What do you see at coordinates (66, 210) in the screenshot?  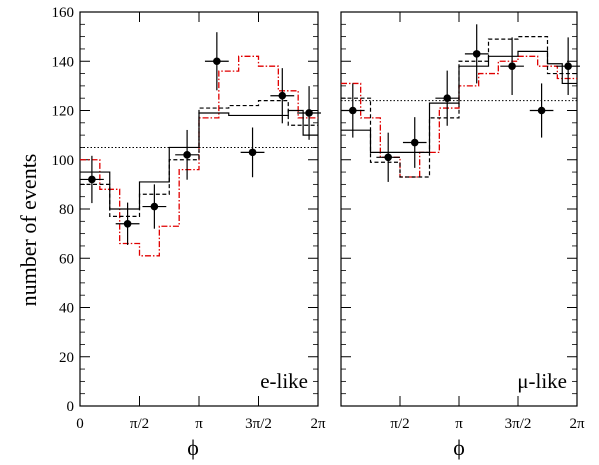 I see `y-tick-label: 80` at bounding box center [66, 210].